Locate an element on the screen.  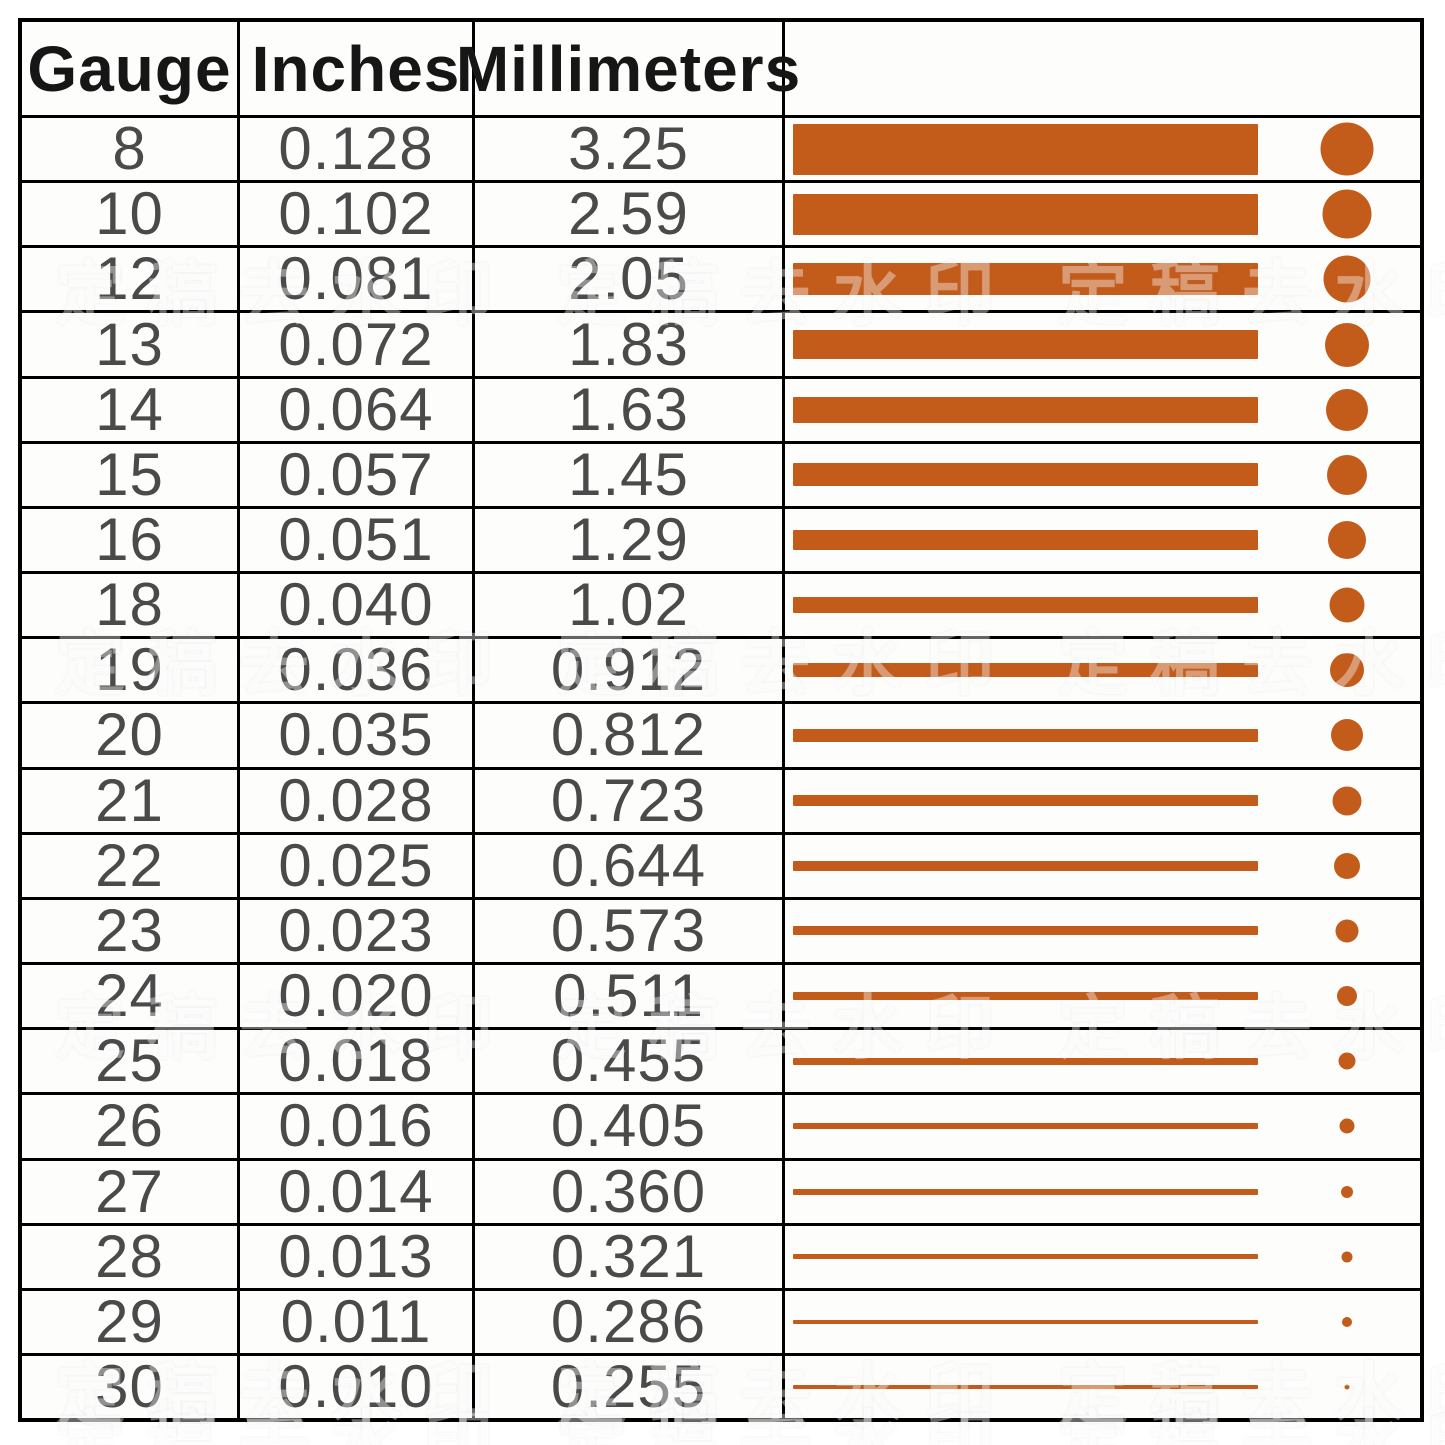
gauge-cell: 18 is located at coordinates (131, 605).